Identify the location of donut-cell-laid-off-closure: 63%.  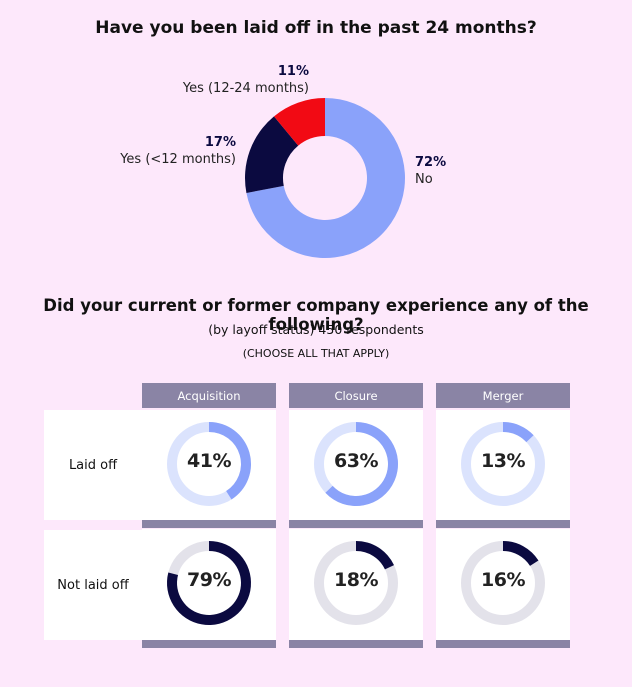
(356, 465).